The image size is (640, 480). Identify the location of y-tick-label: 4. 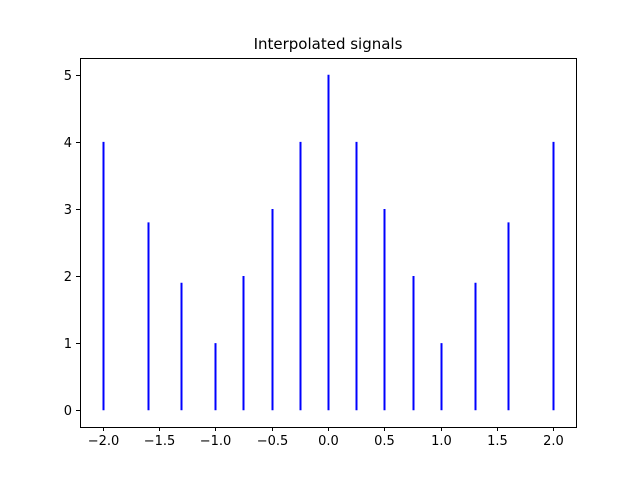
(68, 143).